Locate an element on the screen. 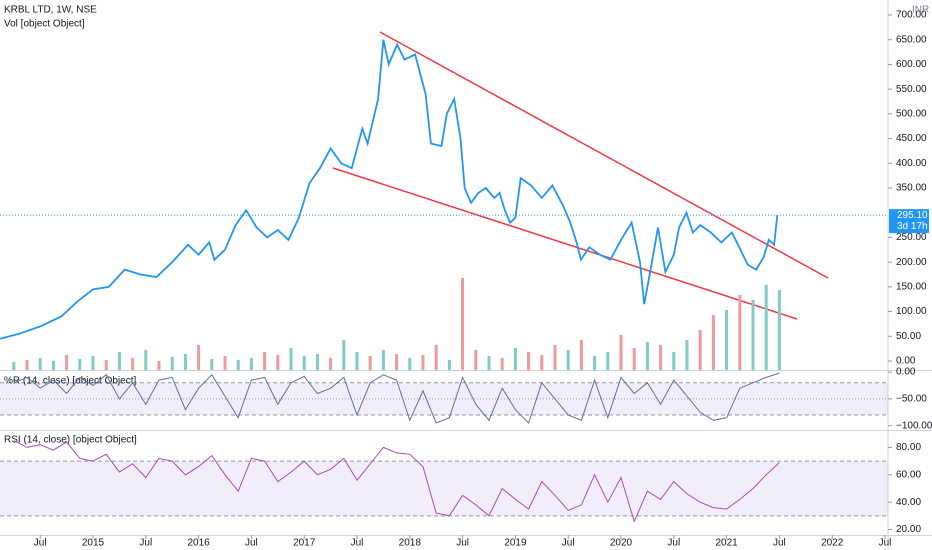  y-tick-label: −50.00 is located at coordinates (911, 399).